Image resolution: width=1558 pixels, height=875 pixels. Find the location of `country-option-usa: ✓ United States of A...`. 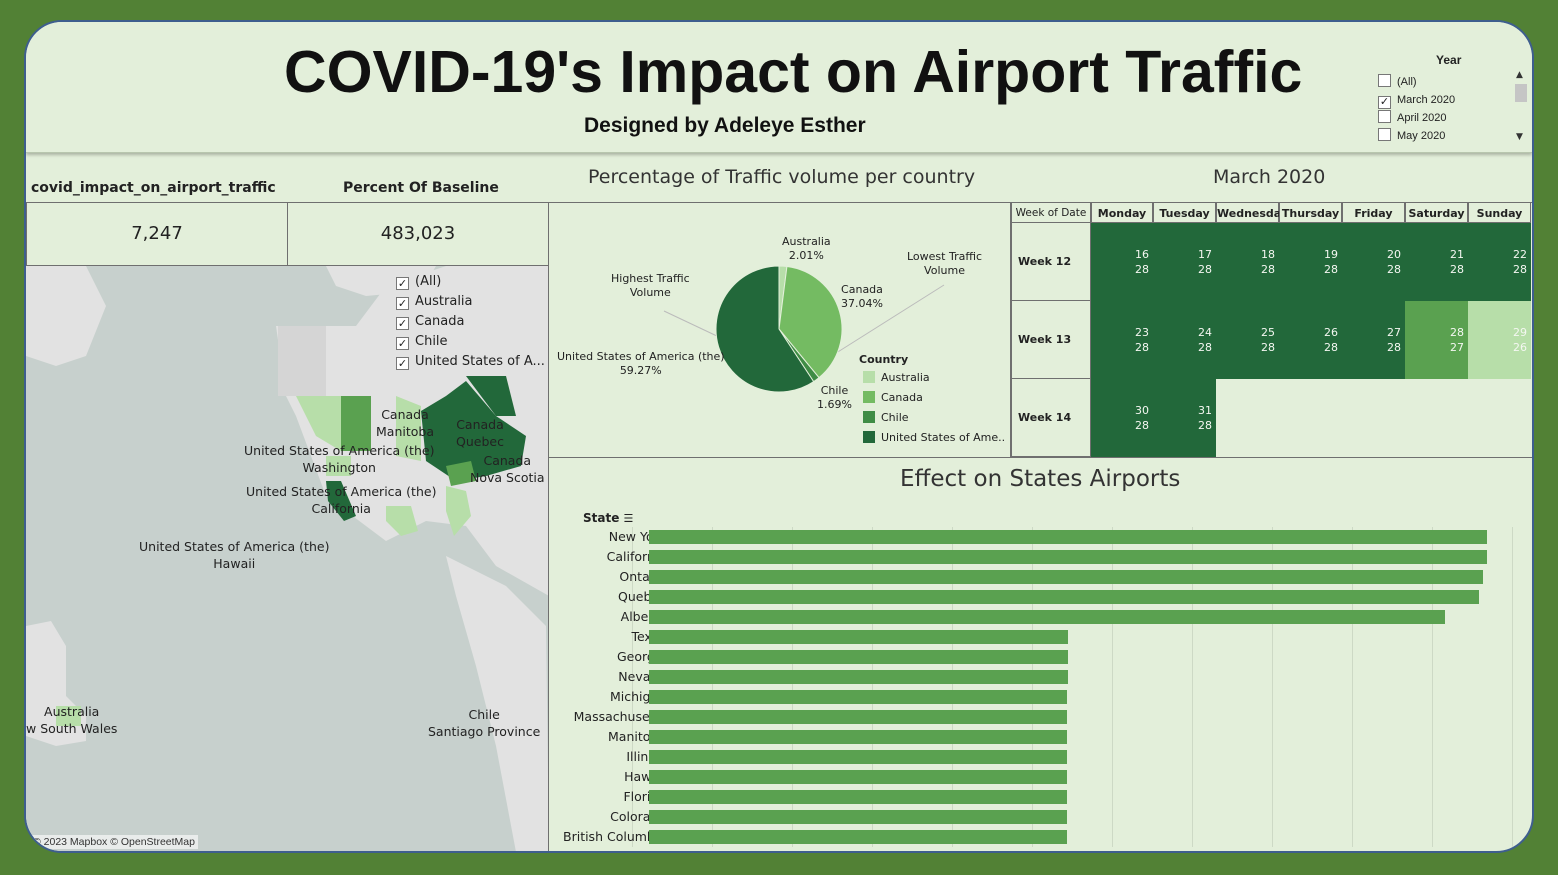

country-option-usa: ✓ United States of A... is located at coordinates (470, 362).